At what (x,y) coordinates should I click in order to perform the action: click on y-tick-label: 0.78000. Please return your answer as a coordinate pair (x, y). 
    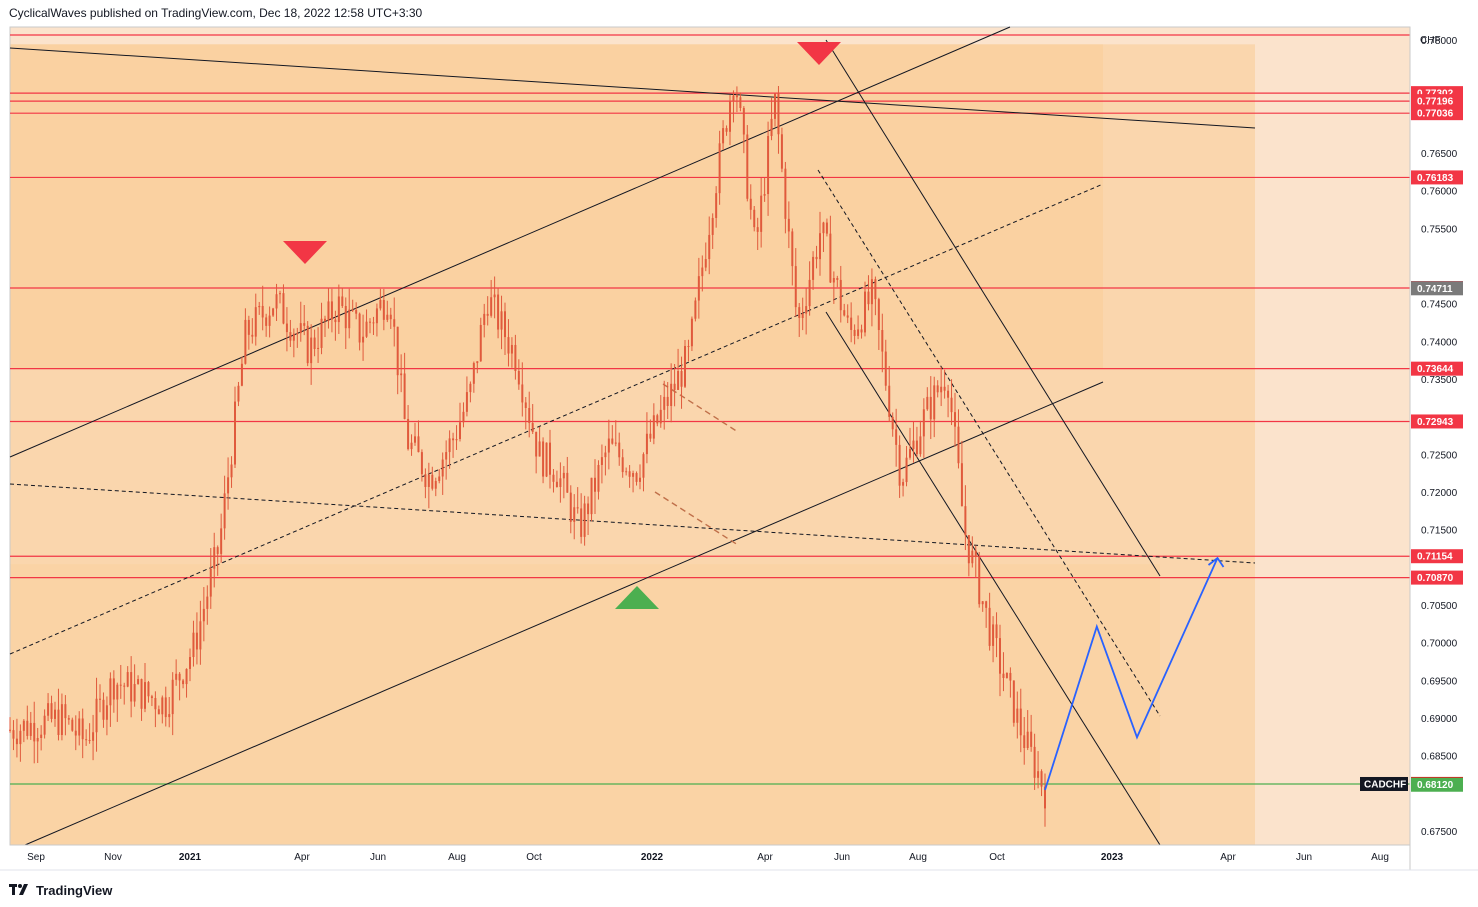
    Looking at the image, I should click on (1439, 41).